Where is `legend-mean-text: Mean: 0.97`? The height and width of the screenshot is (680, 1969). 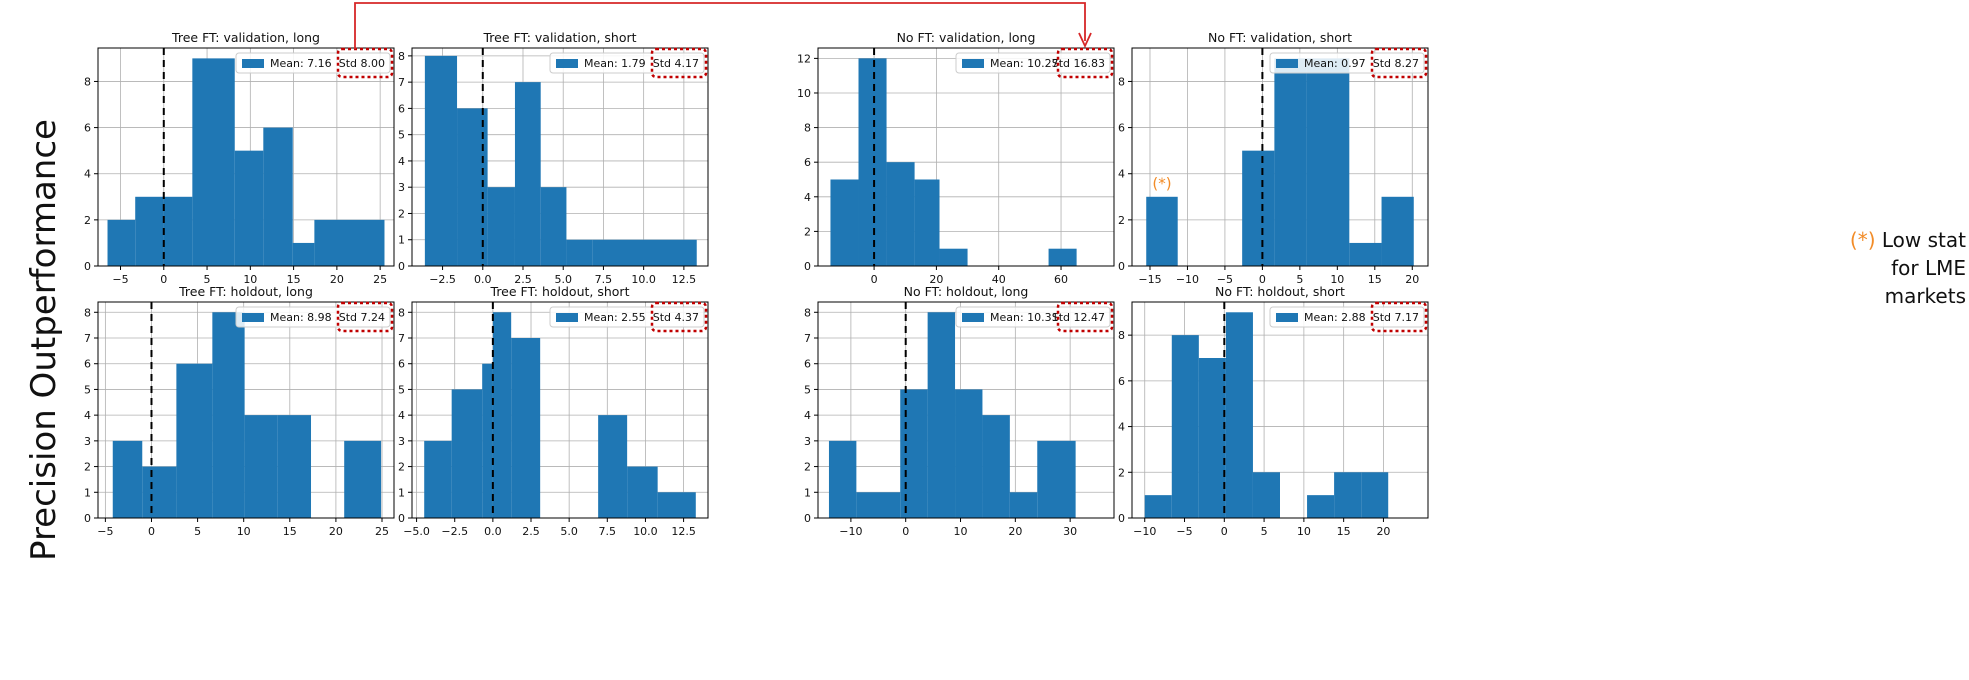 legend-mean-text: Mean: 0.97 is located at coordinates (1335, 63).